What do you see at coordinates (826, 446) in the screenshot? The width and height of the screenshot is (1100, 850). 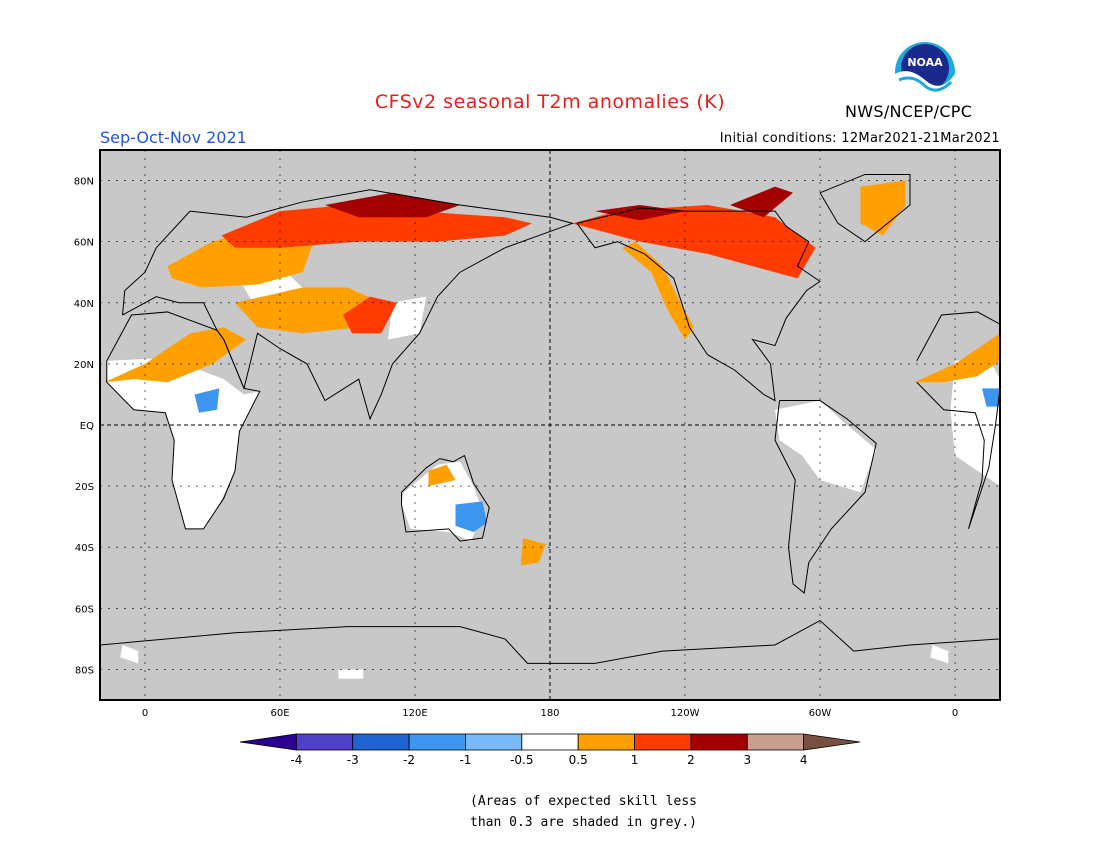 I see `south-america-neutral` at bounding box center [826, 446].